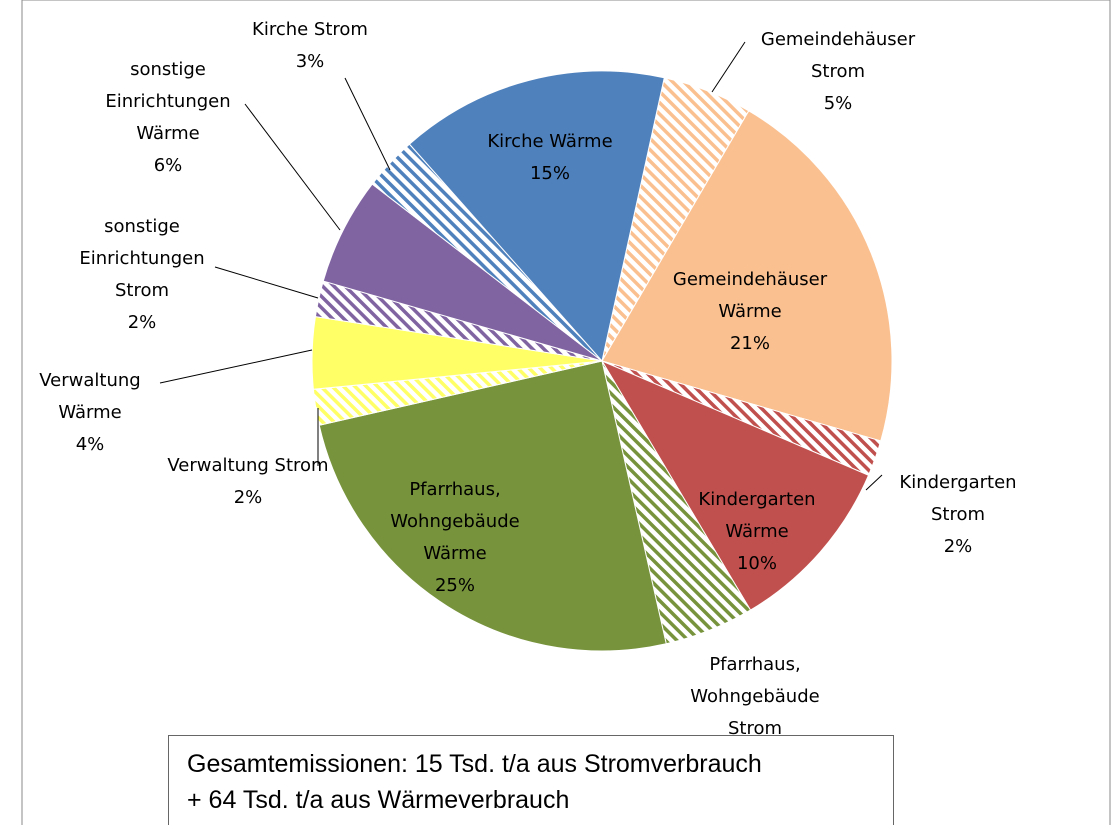 The height and width of the screenshot is (825, 1111). What do you see at coordinates (310, 61) in the screenshot?
I see `value-label: 3%` at bounding box center [310, 61].